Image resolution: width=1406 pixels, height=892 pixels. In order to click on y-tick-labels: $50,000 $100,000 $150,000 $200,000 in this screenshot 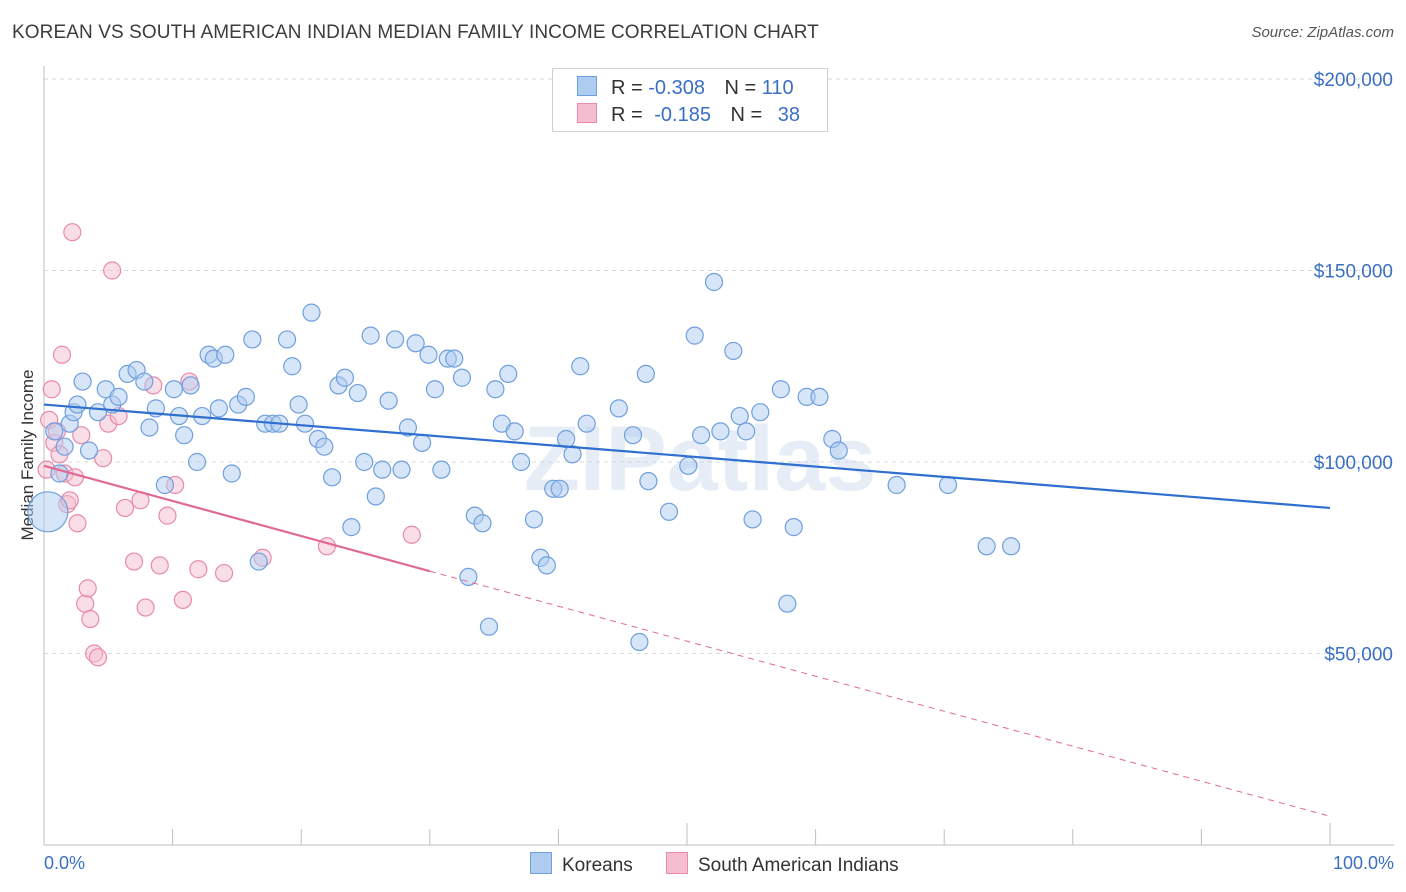, I will do `click(1353, 368)`.